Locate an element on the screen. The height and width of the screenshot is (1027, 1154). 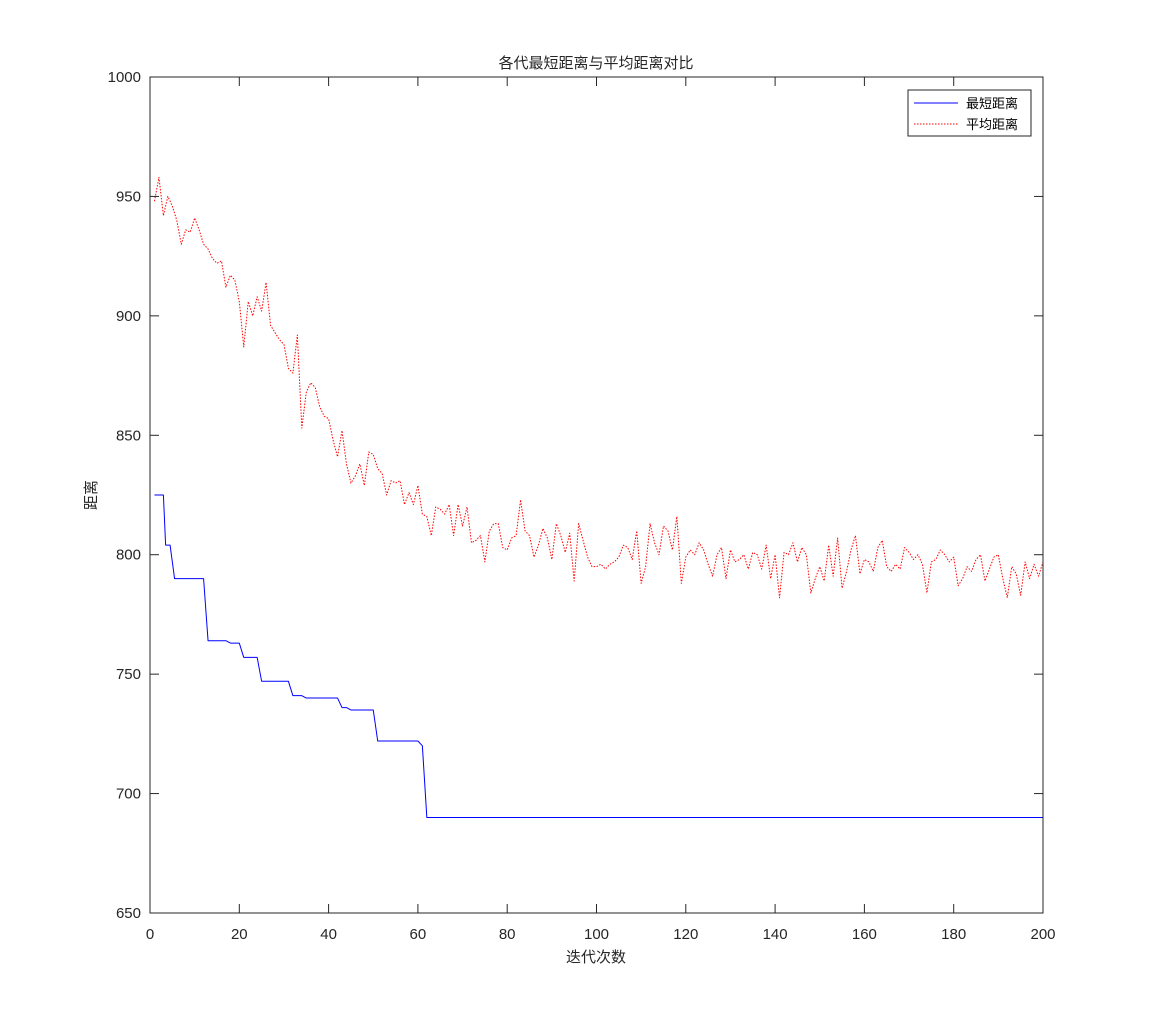
y-tick-label: 850 is located at coordinates (128, 435).